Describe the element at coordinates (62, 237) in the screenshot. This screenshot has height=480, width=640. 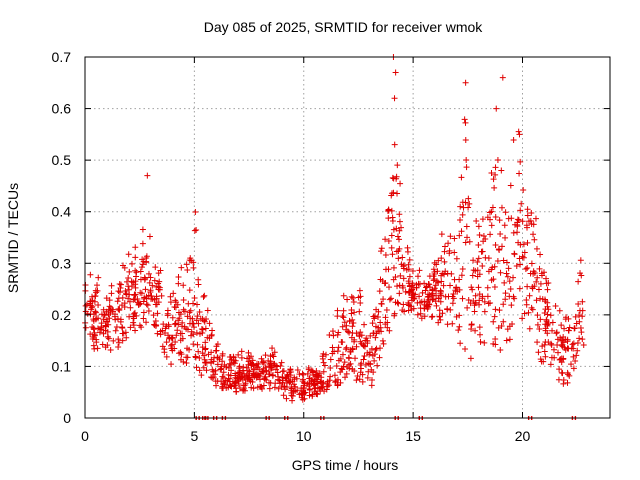
I see `y-tick-labels: 0 0.1 0.2 0.3 0.4 0.5 0.6 0.7` at that location.